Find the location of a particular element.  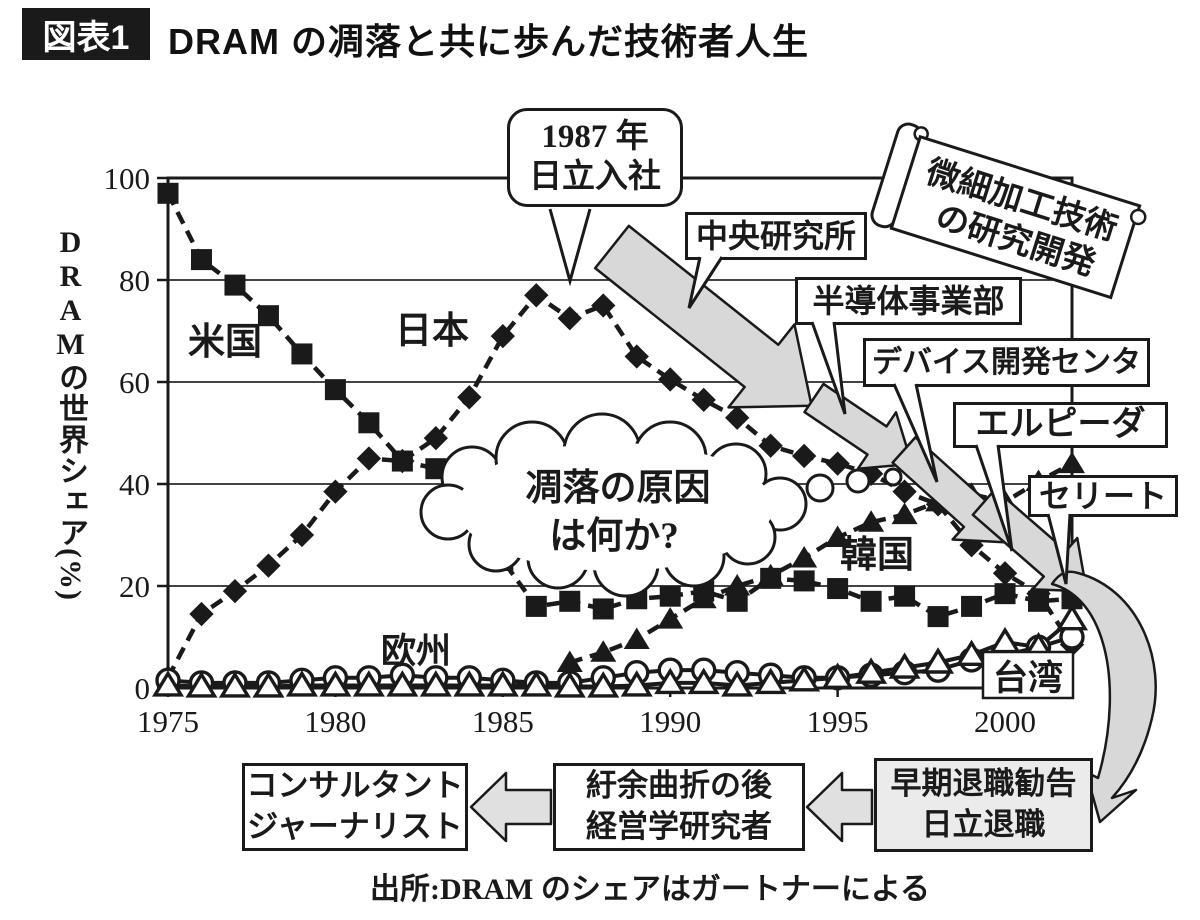

callout-1987-hitachi-join: 1987 年 日立入社 is located at coordinates (595, 157).